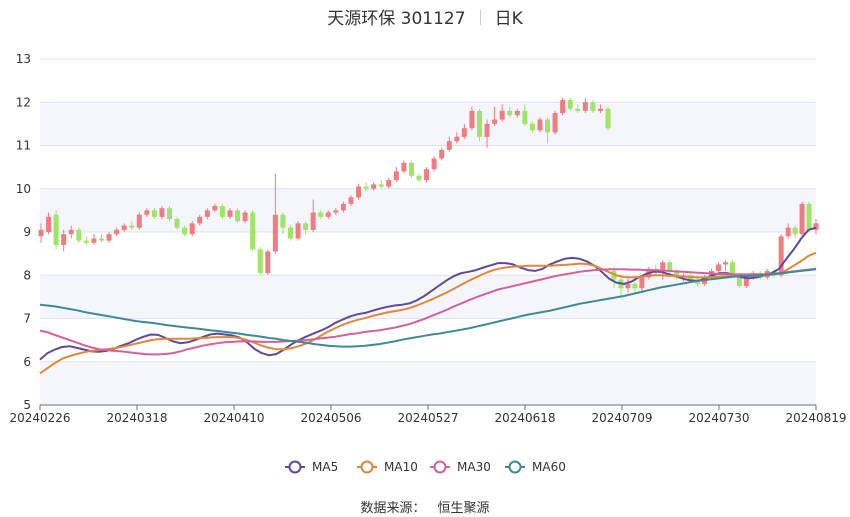 Image resolution: width=850 pixels, height=517 pixels. I want to click on chart-title-text: 天源环保 301127, so click(396, 19).